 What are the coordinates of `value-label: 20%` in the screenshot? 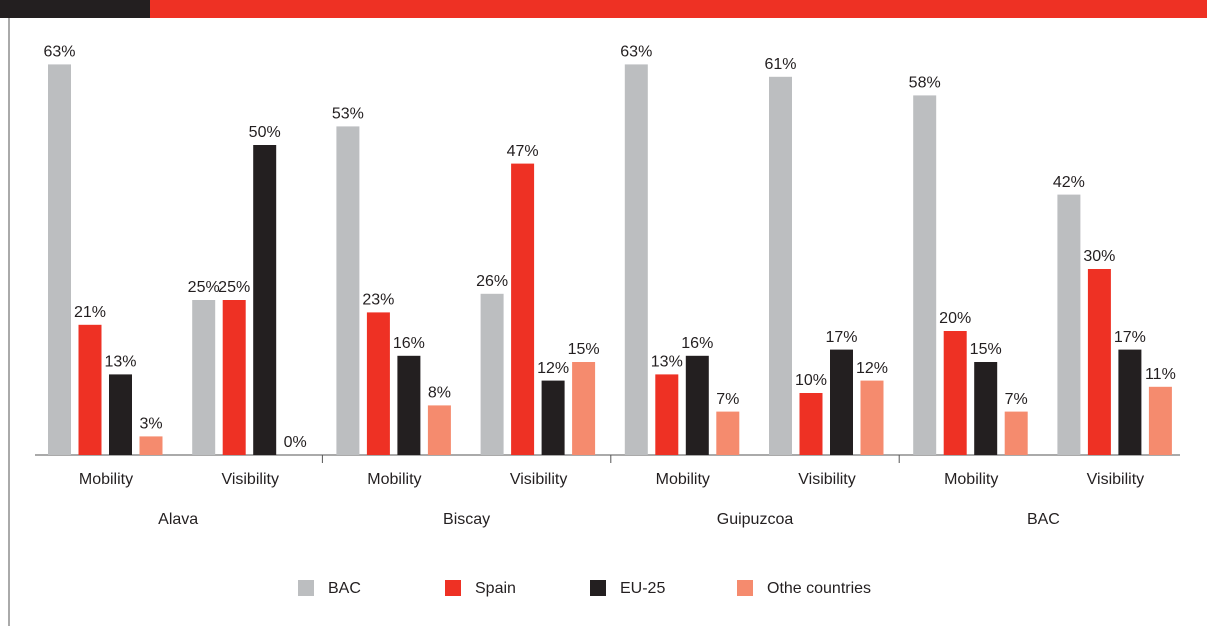 It's located at (955, 318).